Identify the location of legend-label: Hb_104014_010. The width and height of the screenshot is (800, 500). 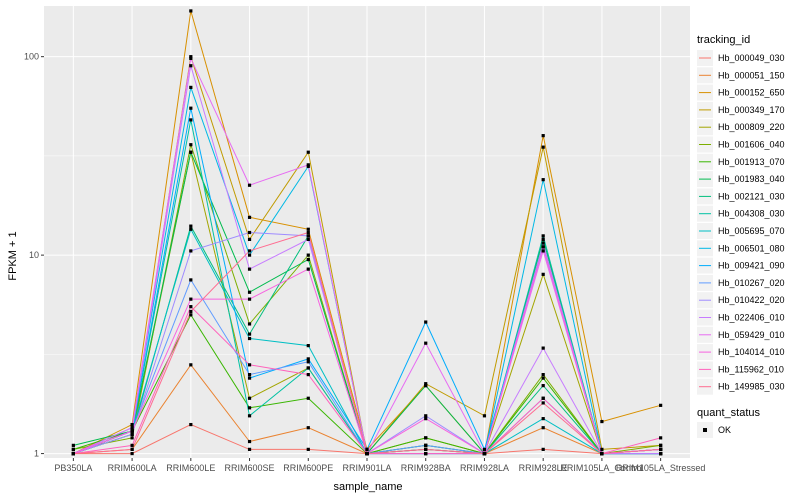
(751, 352).